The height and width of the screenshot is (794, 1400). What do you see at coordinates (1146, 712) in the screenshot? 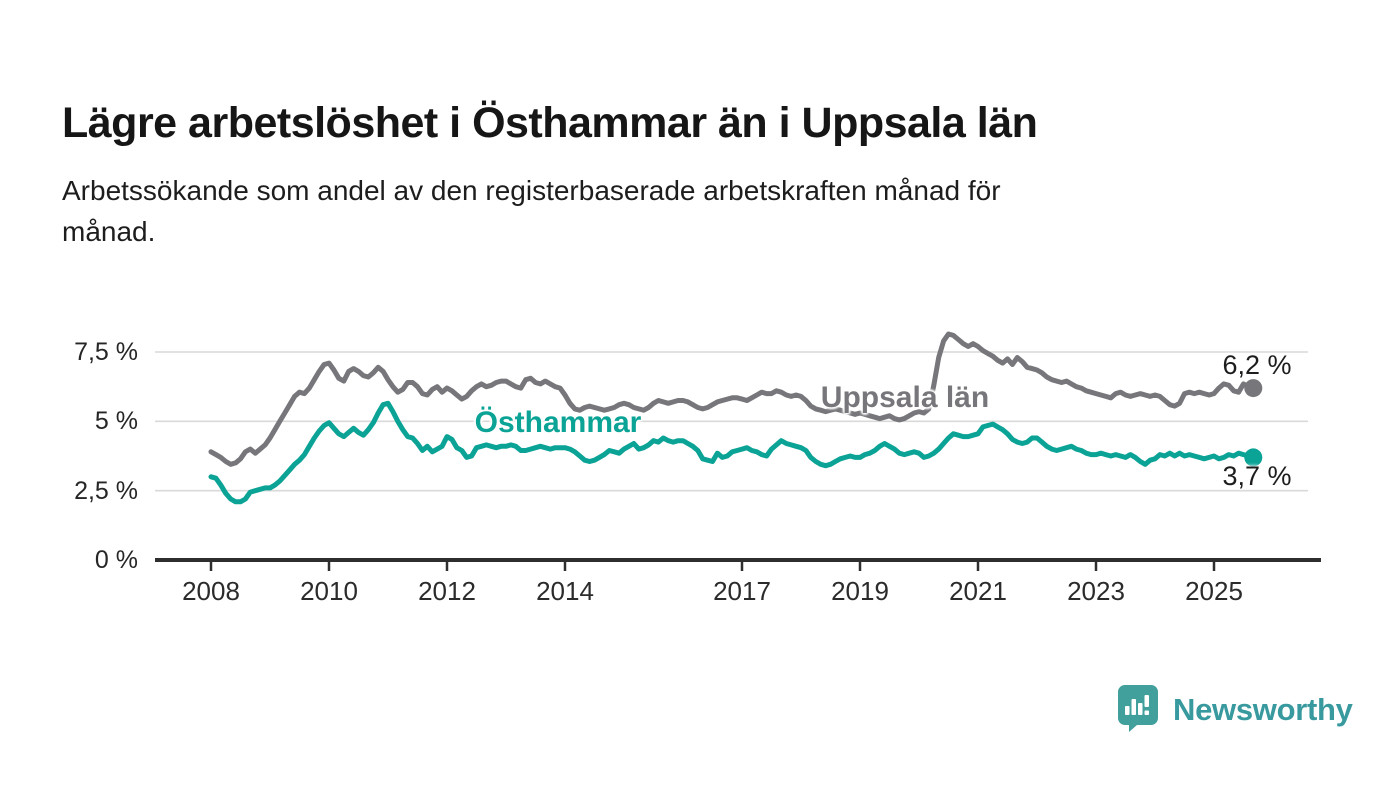
I see `exclamation-dot` at bounding box center [1146, 712].